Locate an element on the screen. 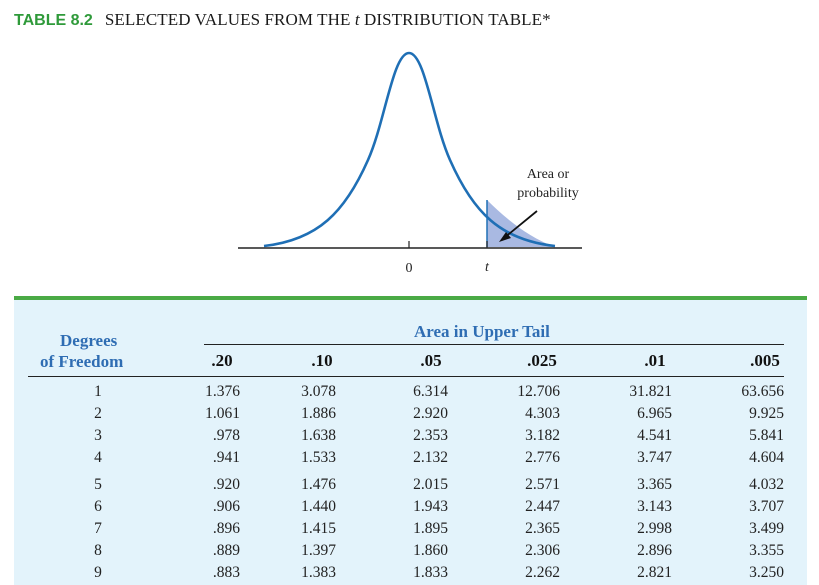  group-header-rule is located at coordinates (494, 344).